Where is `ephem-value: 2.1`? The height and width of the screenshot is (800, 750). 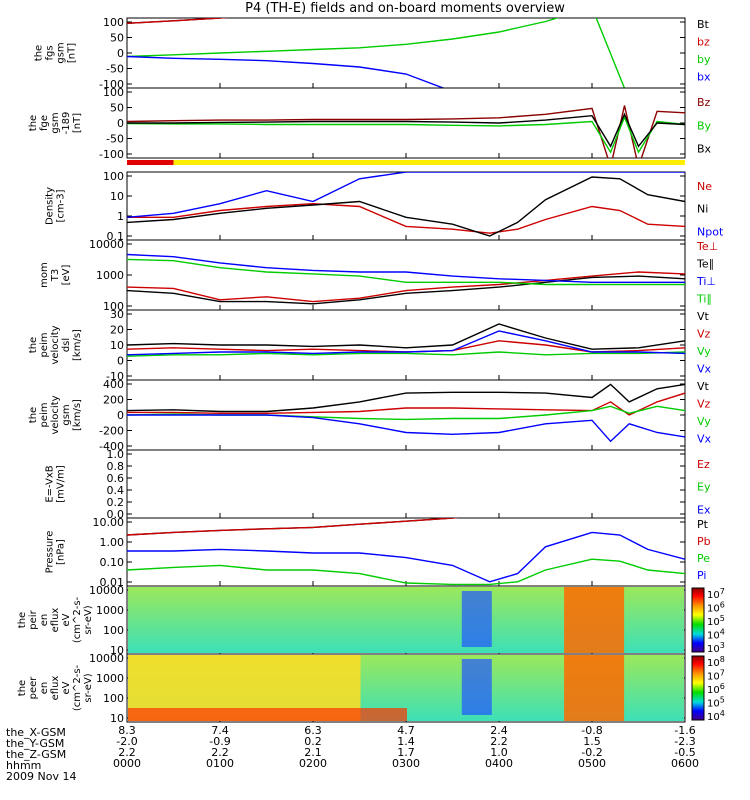
ephem-value: 2.1 is located at coordinates (313, 752).